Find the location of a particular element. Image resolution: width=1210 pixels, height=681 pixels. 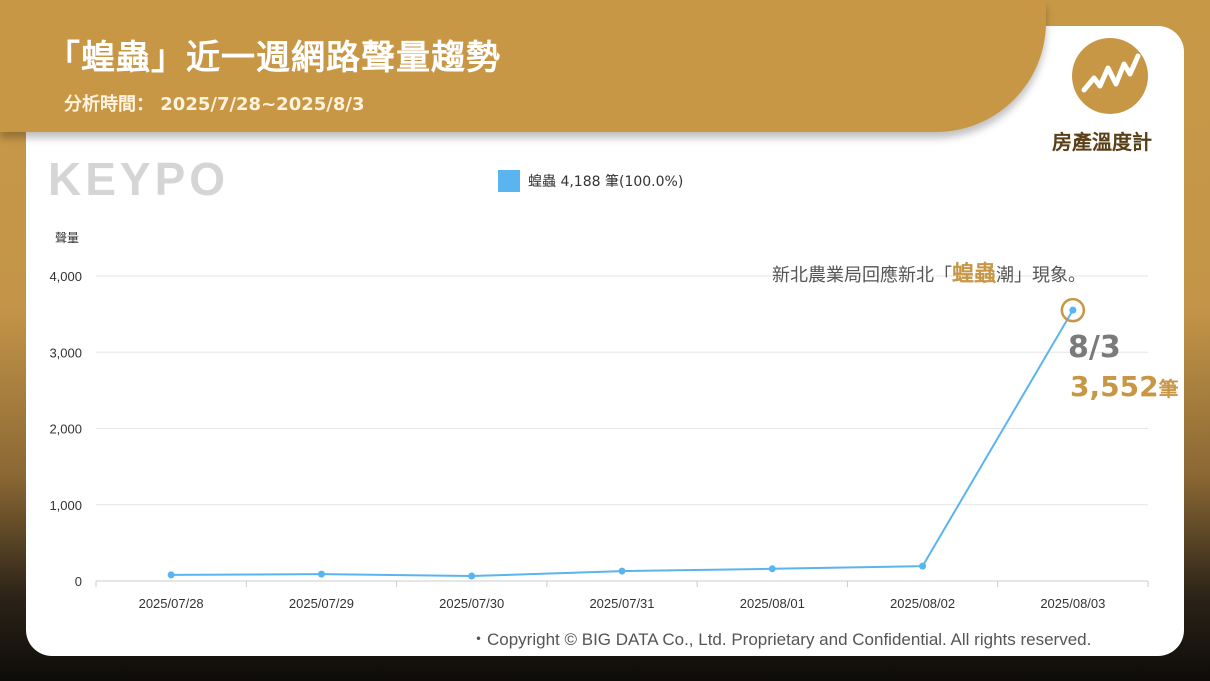

peak-value-label: 3,552筆 is located at coordinates (1124, 386).